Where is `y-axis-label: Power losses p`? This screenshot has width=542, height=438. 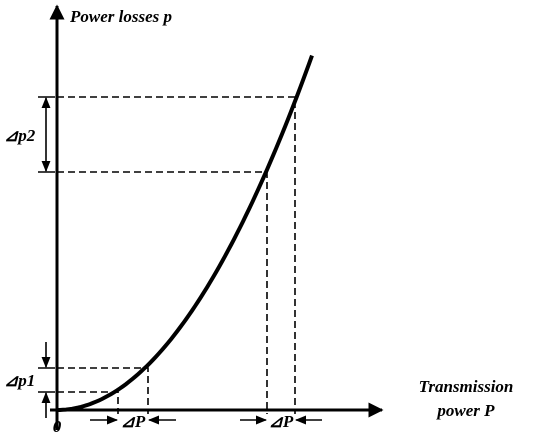
y-axis-label: Power losses p is located at coordinates (120, 16).